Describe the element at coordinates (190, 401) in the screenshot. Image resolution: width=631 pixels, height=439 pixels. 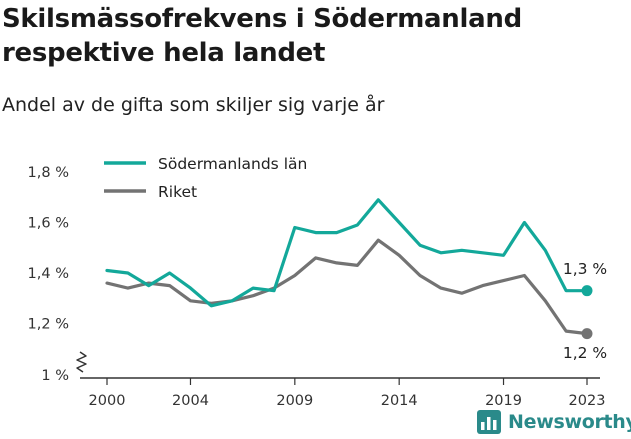
I see `x-tick-label: 2004` at that location.